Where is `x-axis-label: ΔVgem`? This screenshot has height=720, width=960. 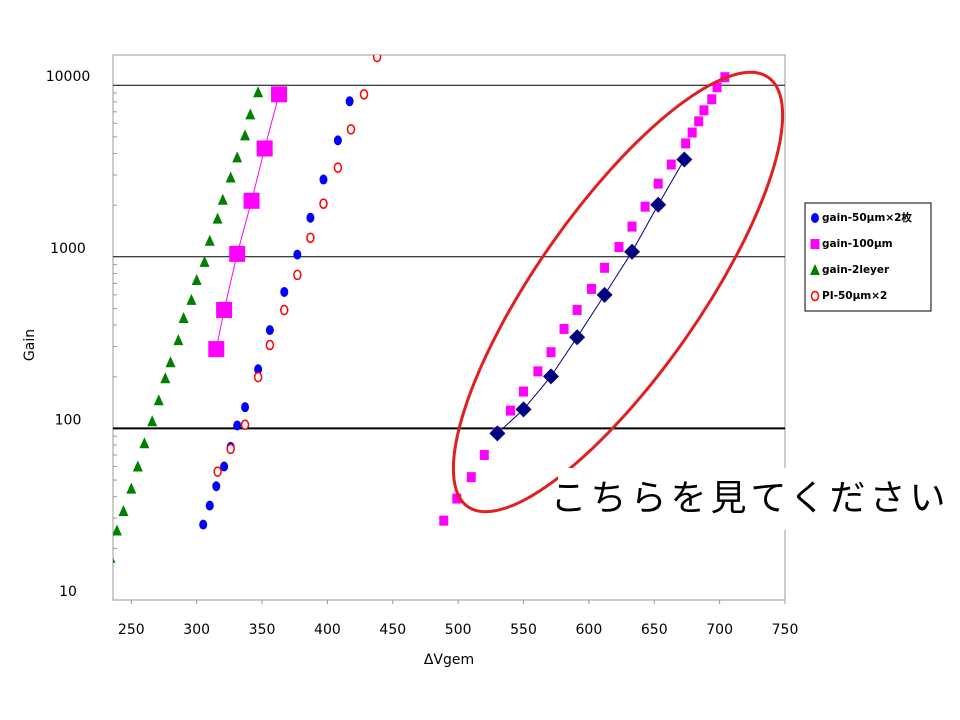
x-axis-label: ΔVgem is located at coordinates (449, 660).